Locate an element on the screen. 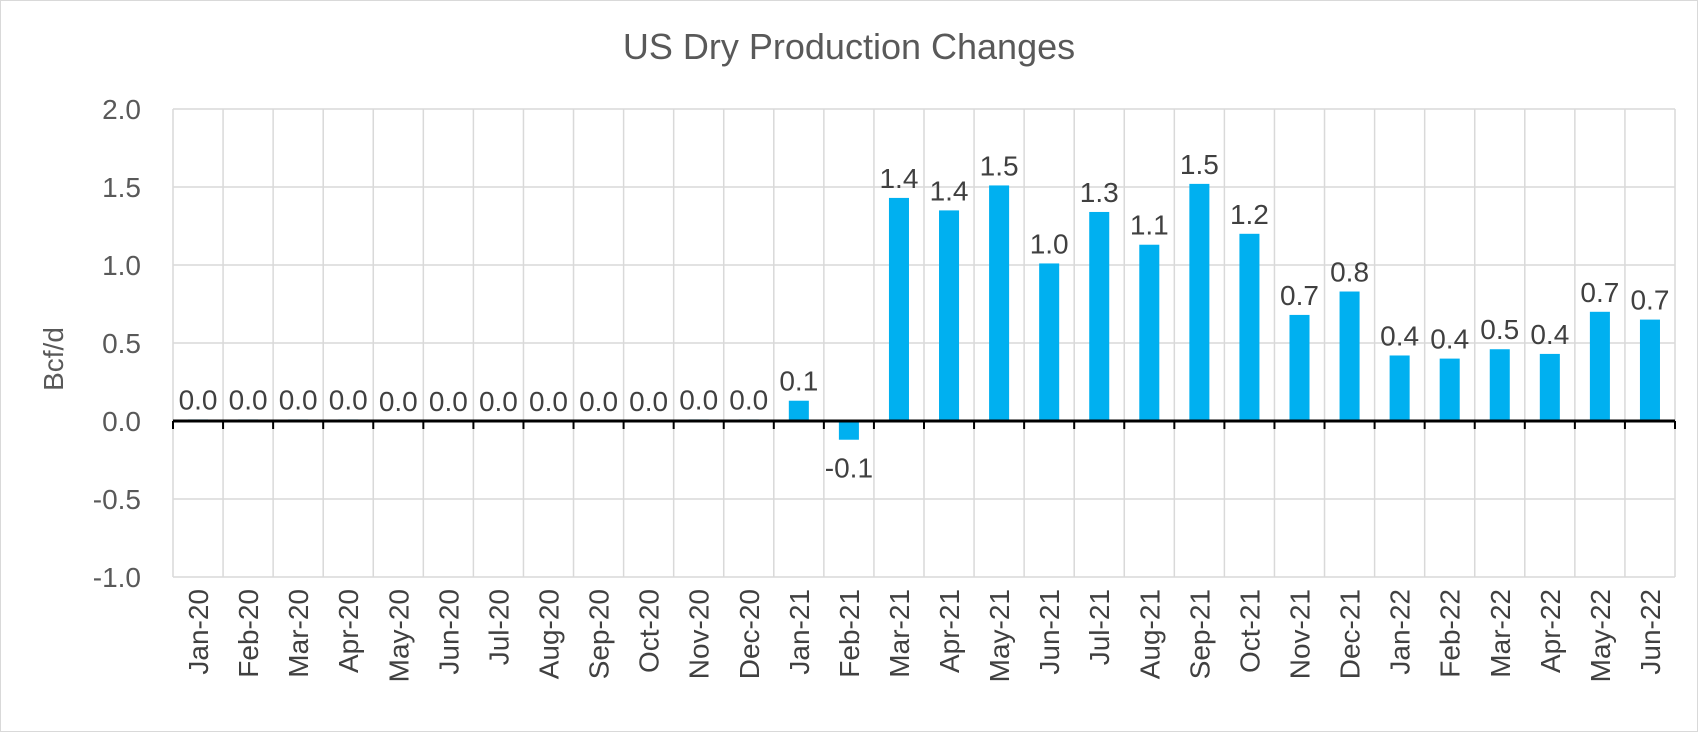 The width and height of the screenshot is (1698, 736). data-label: 0.5 is located at coordinates (1499, 329).